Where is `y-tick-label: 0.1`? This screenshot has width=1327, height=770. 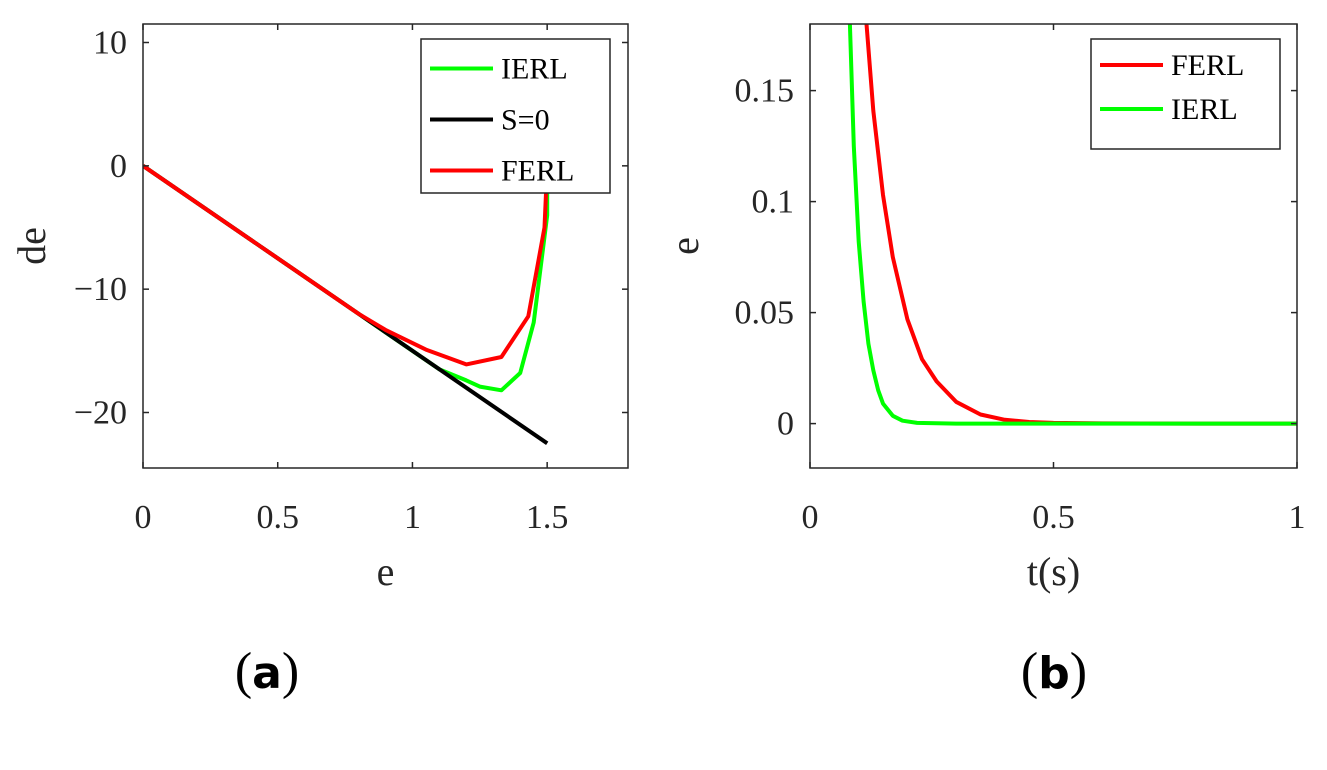 y-tick-label: 0.1 is located at coordinates (773, 202).